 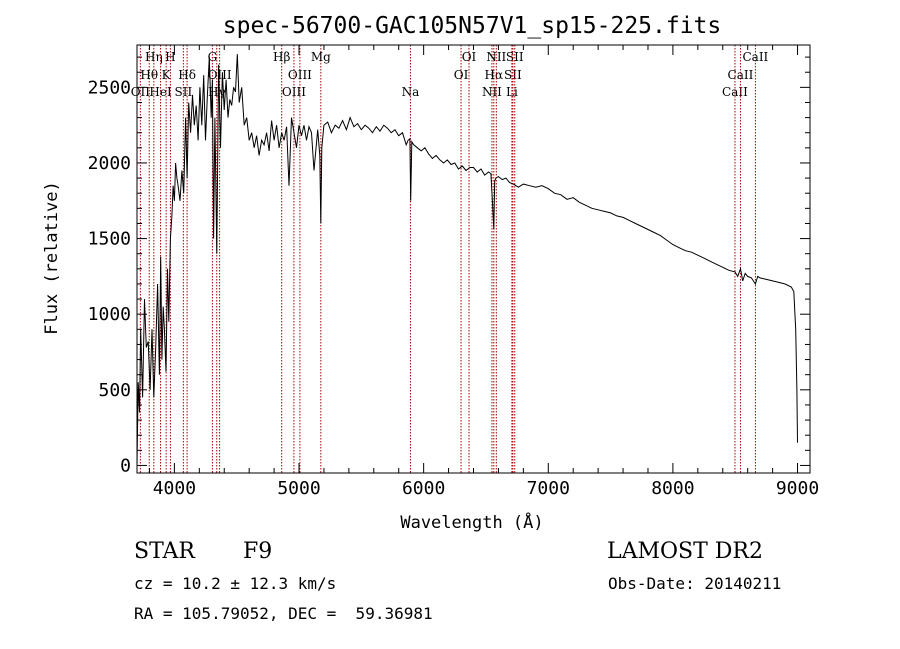 I want to click on line-marker-label: Li, so click(x=512, y=92).